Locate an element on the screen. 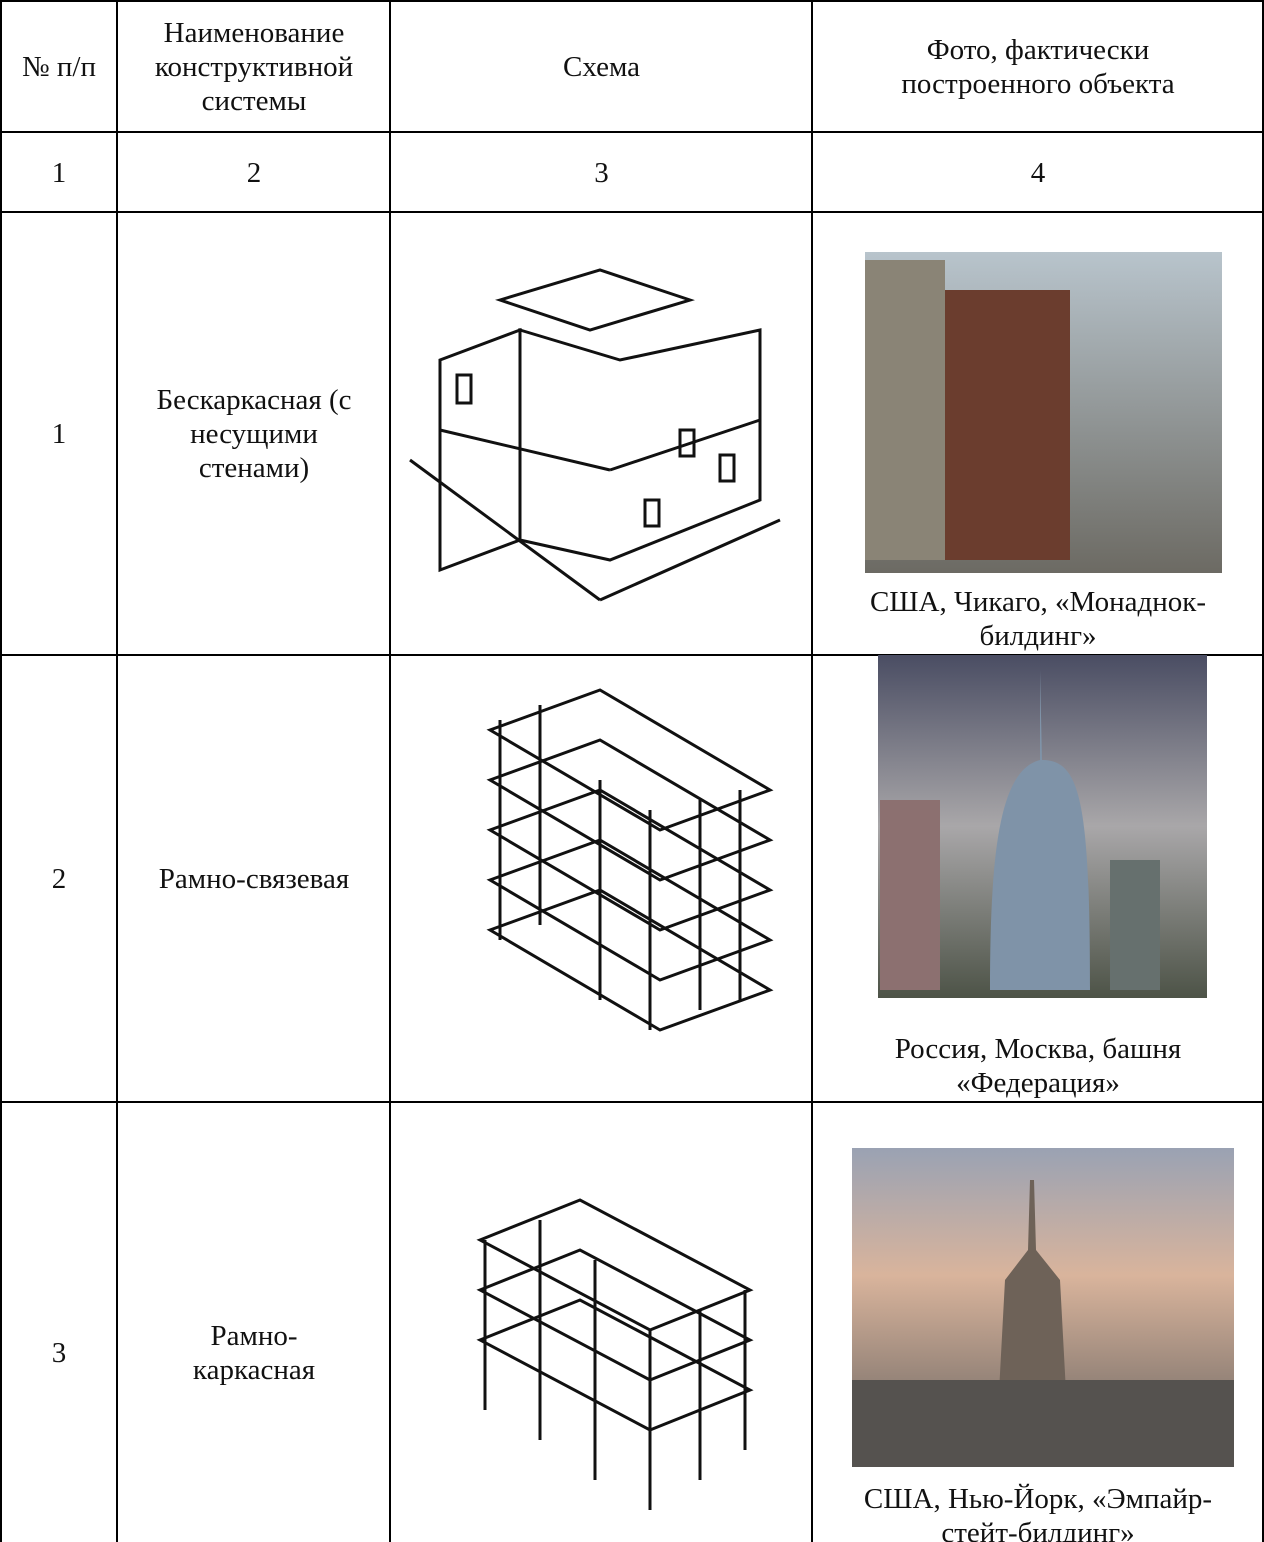 The height and width of the screenshot is (1542, 1264). header-cell: Фото, фактически построенного объекта is located at coordinates (1038, 67).